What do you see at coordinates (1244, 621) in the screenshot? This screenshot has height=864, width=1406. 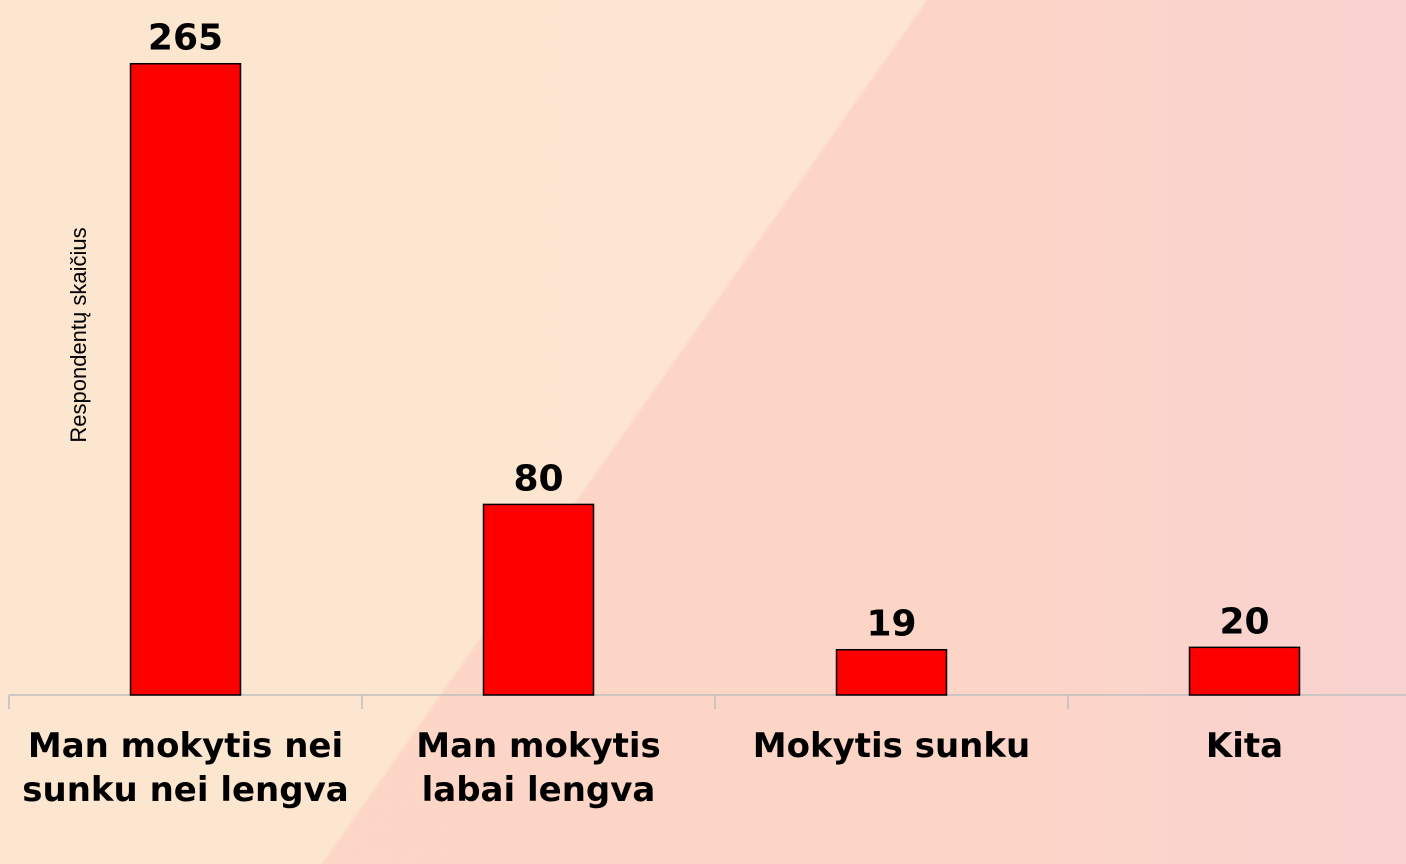 I see `value-label: 20` at bounding box center [1244, 621].